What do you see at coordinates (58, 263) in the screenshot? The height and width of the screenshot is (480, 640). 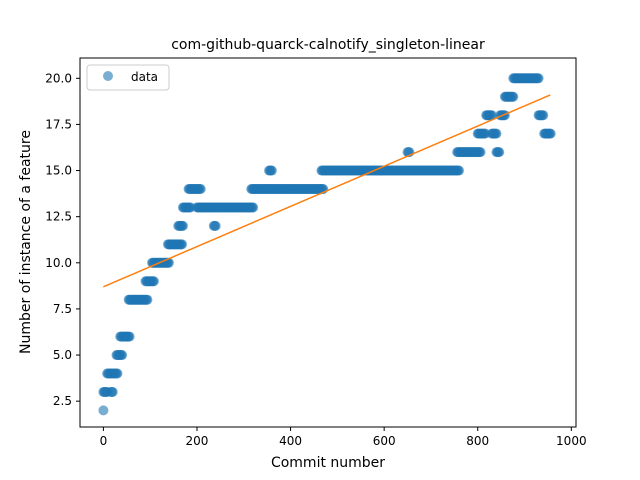 I see `y-tick-label: 10.0` at bounding box center [58, 263].